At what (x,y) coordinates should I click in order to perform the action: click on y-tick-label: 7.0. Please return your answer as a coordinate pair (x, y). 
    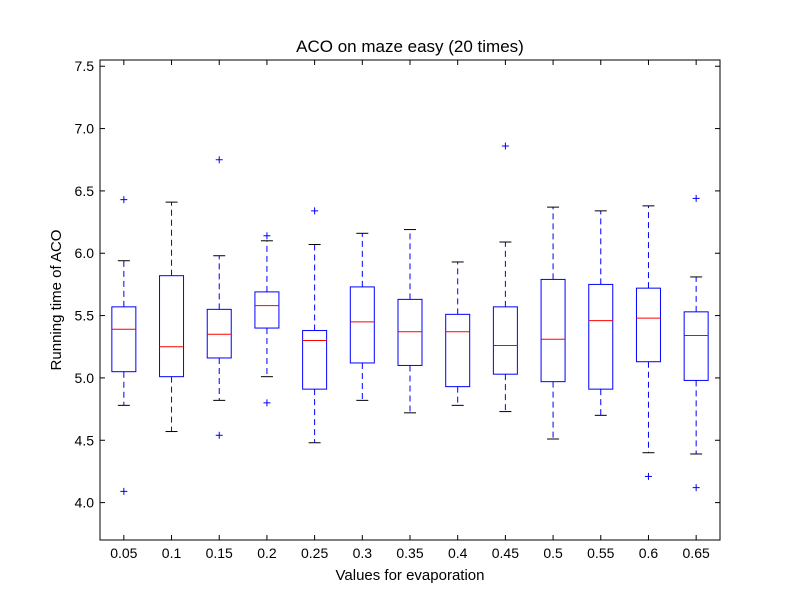
    Looking at the image, I should click on (85, 129).